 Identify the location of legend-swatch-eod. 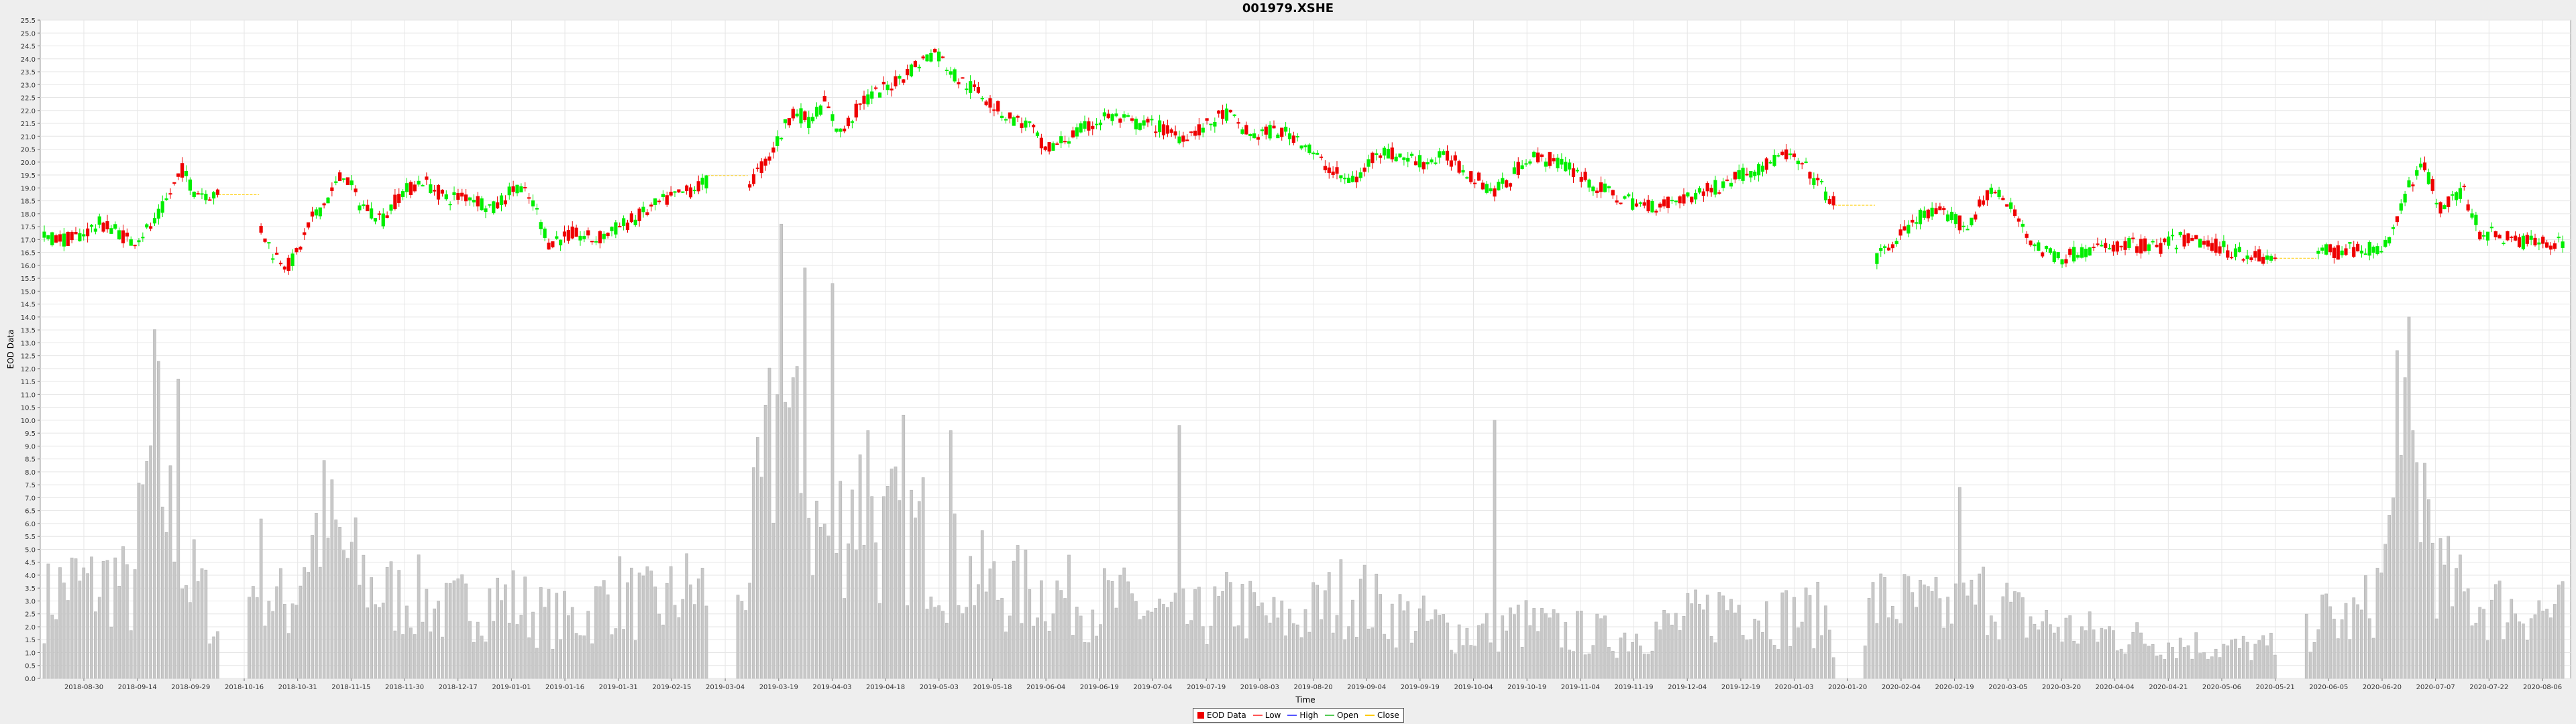
(1200, 715).